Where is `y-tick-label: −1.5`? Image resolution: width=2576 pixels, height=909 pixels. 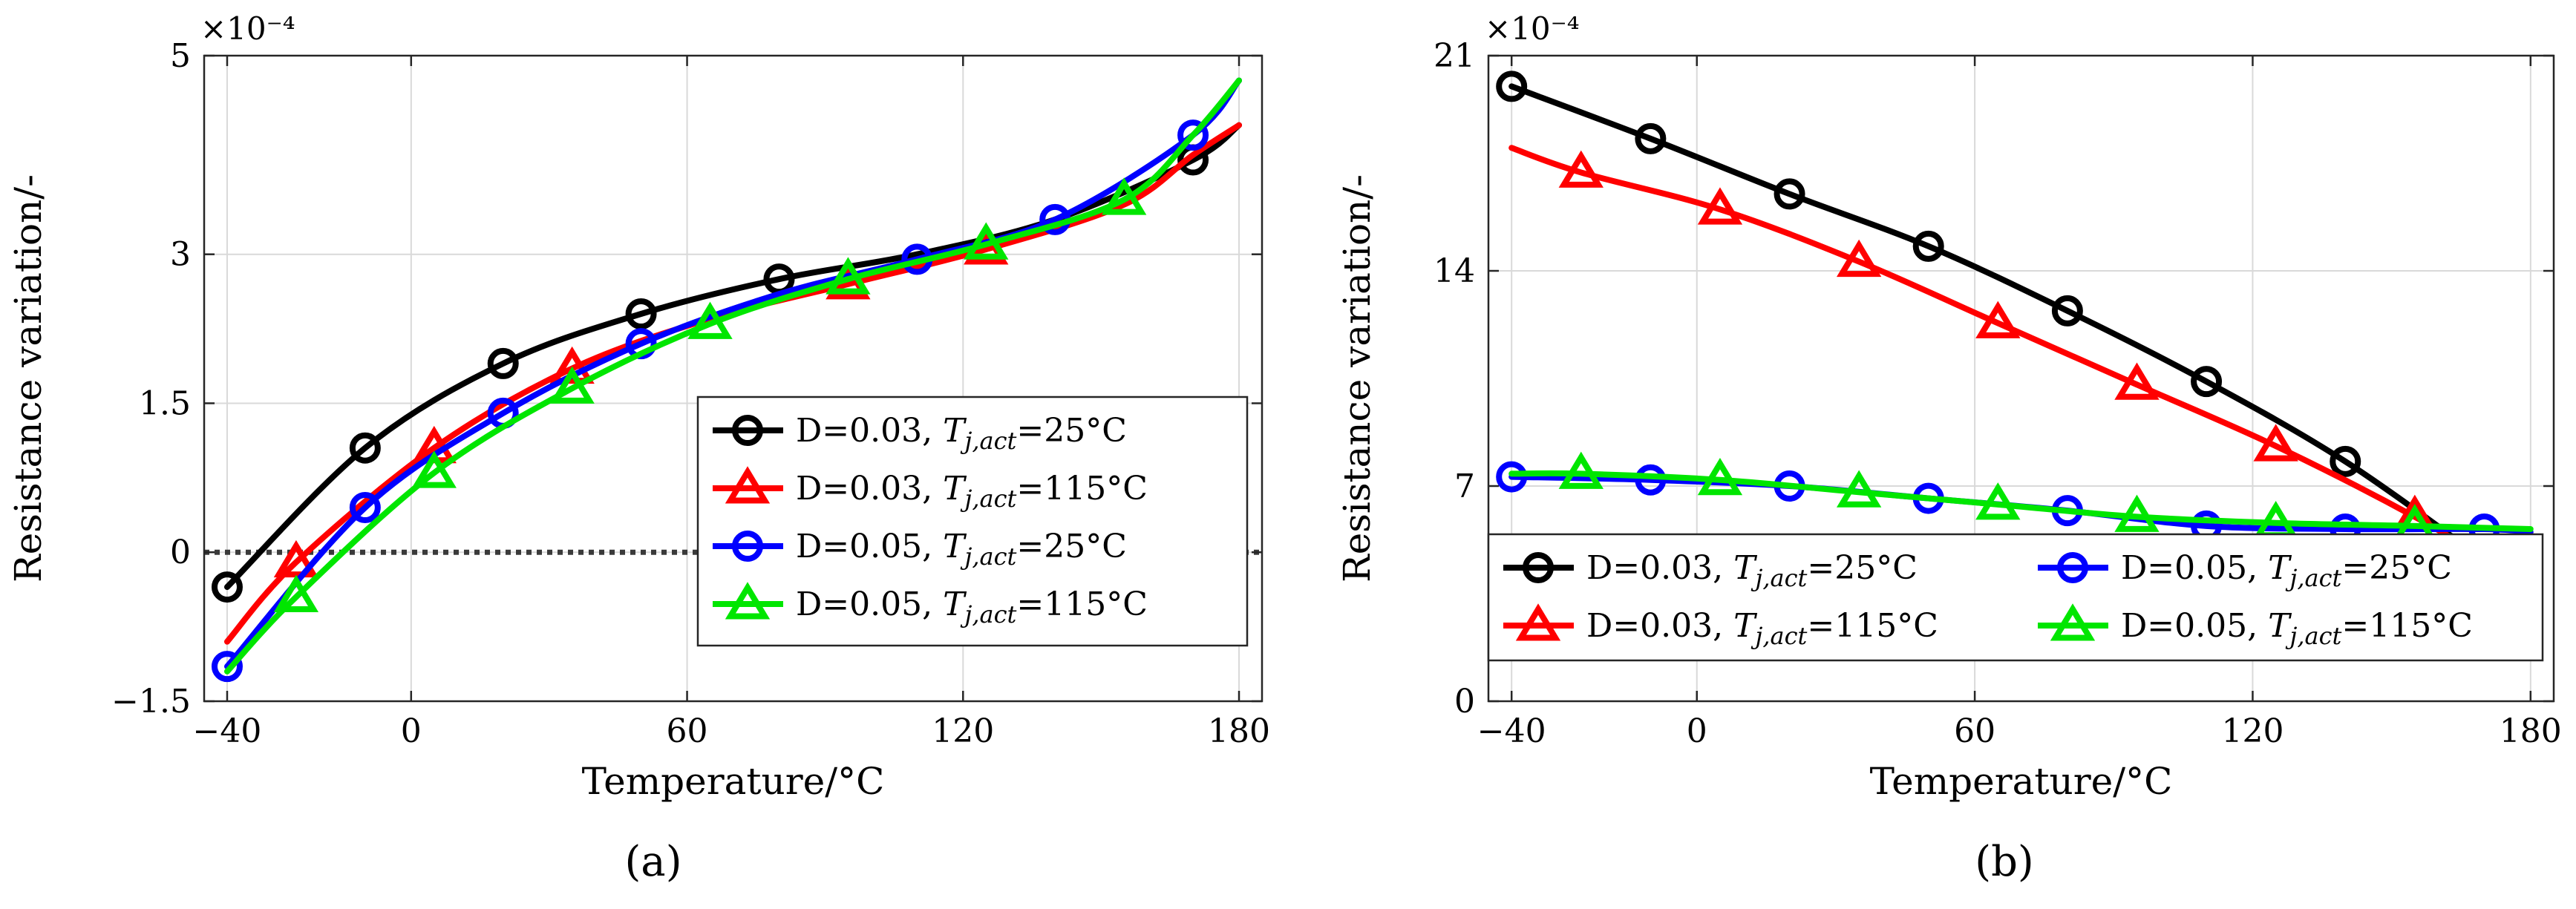 y-tick-label: −1.5 is located at coordinates (151, 702).